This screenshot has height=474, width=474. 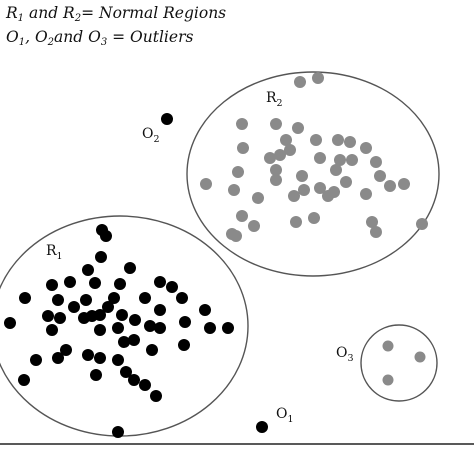 What do you see at coordinates (262, 427) in the screenshot?
I see `outlier-o1-point` at bounding box center [262, 427].